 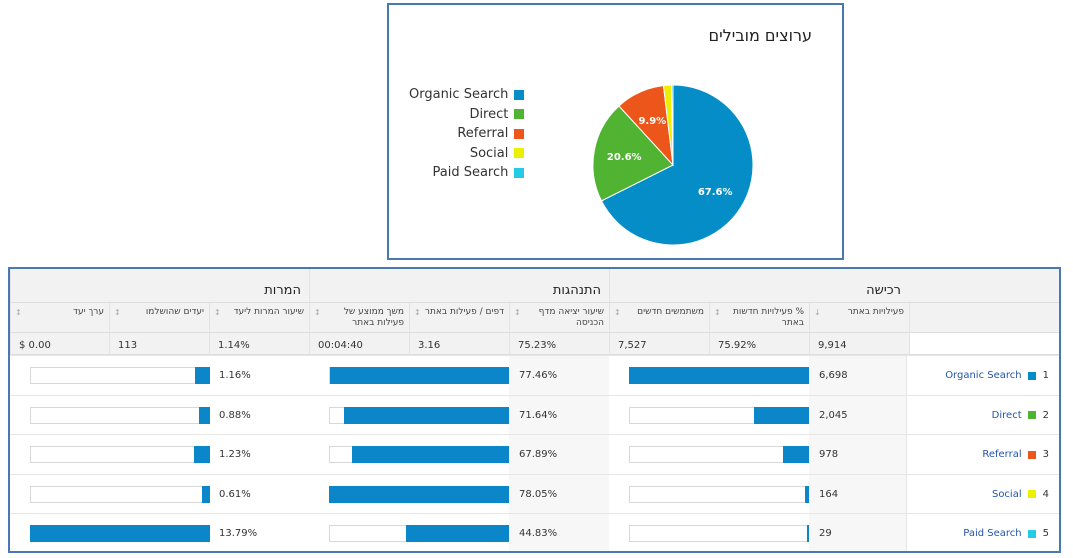 I want to click on row-value: 78.05%, so click(x=559, y=494).